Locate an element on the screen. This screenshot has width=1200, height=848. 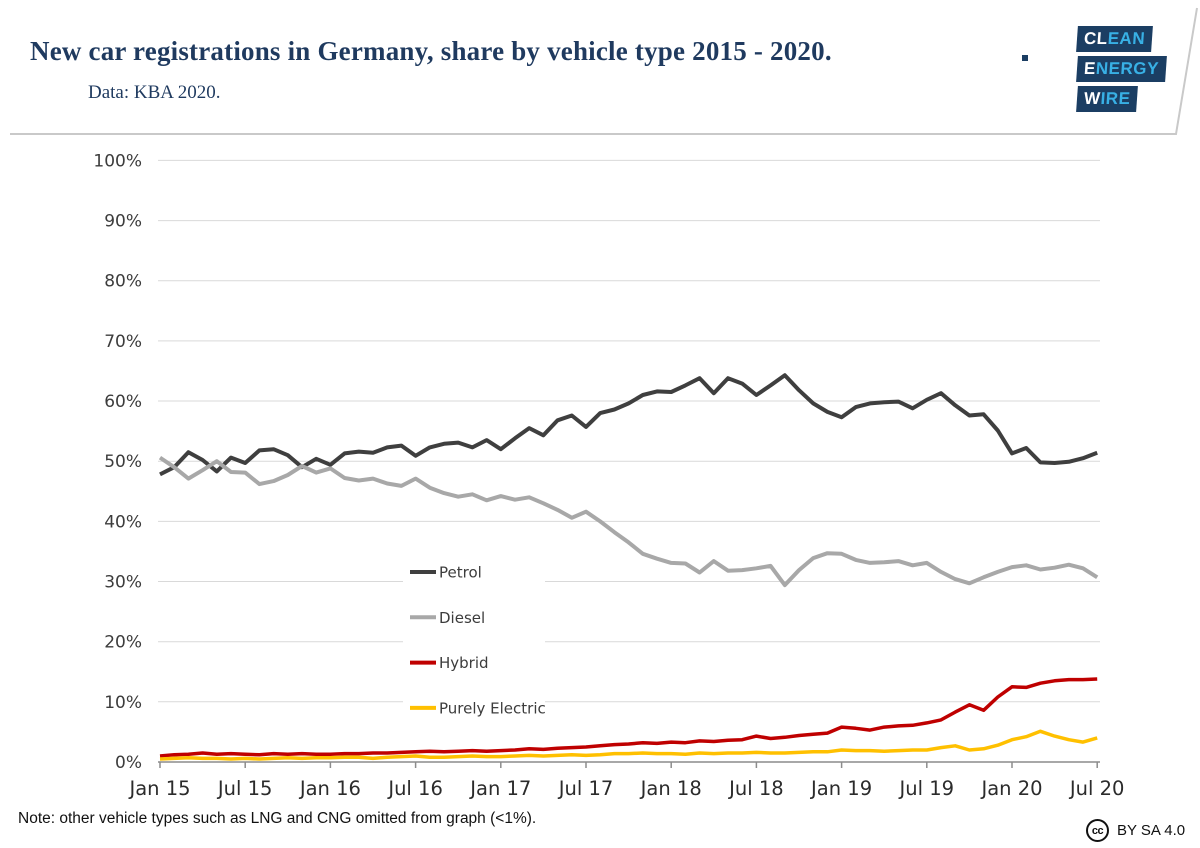
y-tick-label: 50% is located at coordinates (123, 462).